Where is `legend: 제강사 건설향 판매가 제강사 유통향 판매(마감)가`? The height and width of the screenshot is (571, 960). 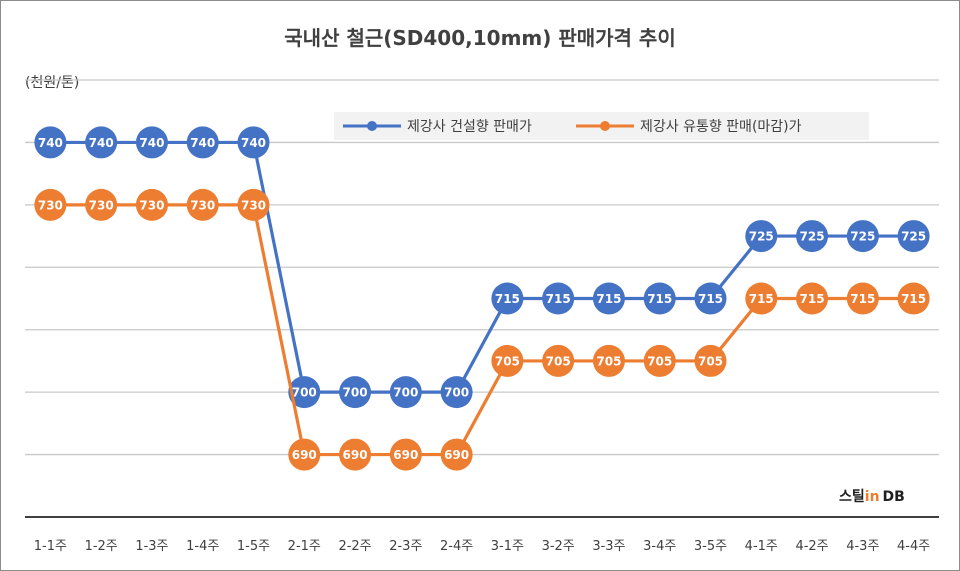 legend: 제강사 건설향 판매가 제강사 유통향 판매(마감)가 is located at coordinates (601, 126).